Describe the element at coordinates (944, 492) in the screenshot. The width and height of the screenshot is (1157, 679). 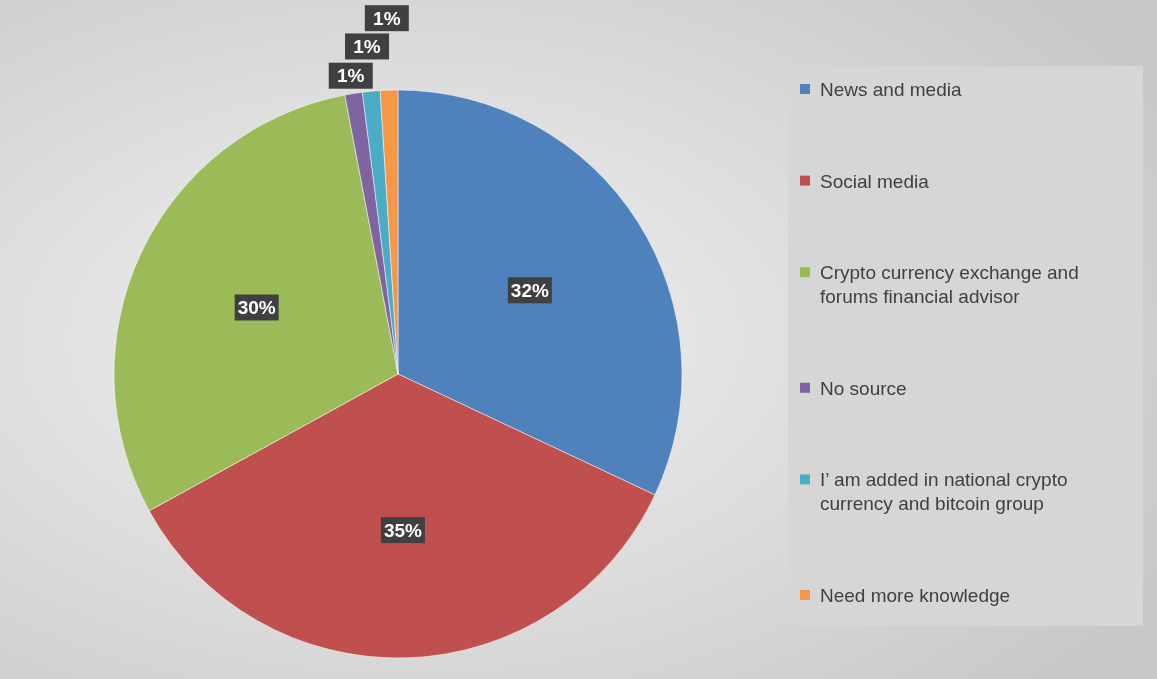
I see `legend-label: I’ am added in national crypto currency and bitcoin group` at that location.